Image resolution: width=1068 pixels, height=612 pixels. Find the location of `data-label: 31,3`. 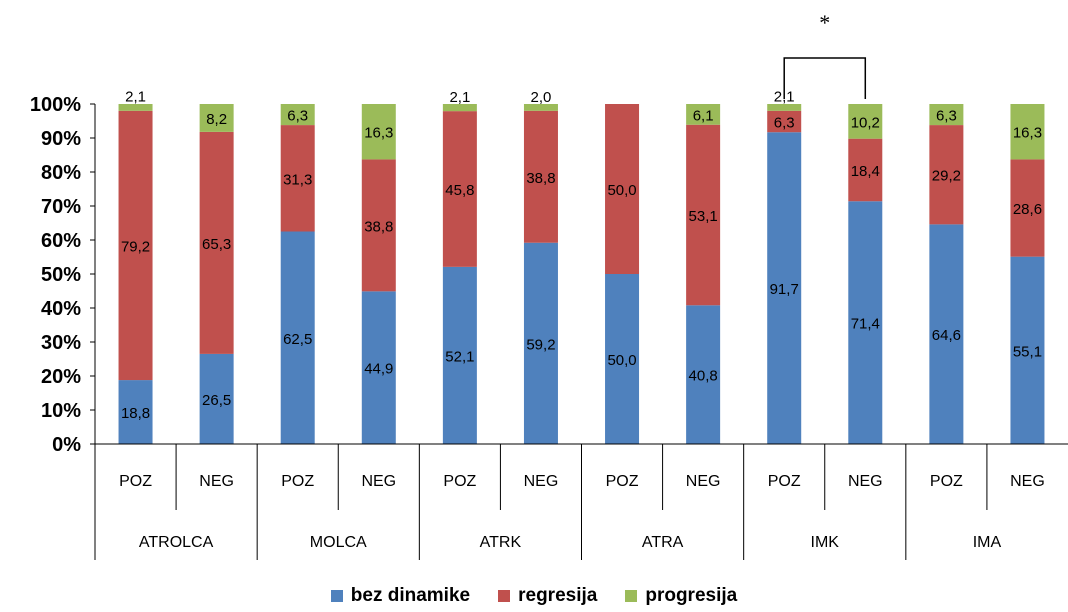

data-label: 31,3 is located at coordinates (297, 179).